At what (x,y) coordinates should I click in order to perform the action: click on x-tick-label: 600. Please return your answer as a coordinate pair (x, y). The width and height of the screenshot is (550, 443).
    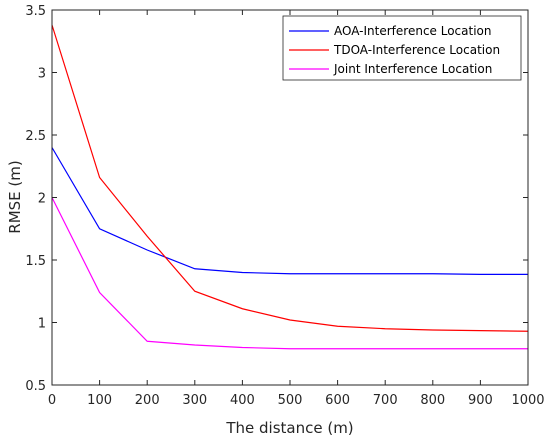
    Looking at the image, I should click on (337, 400).